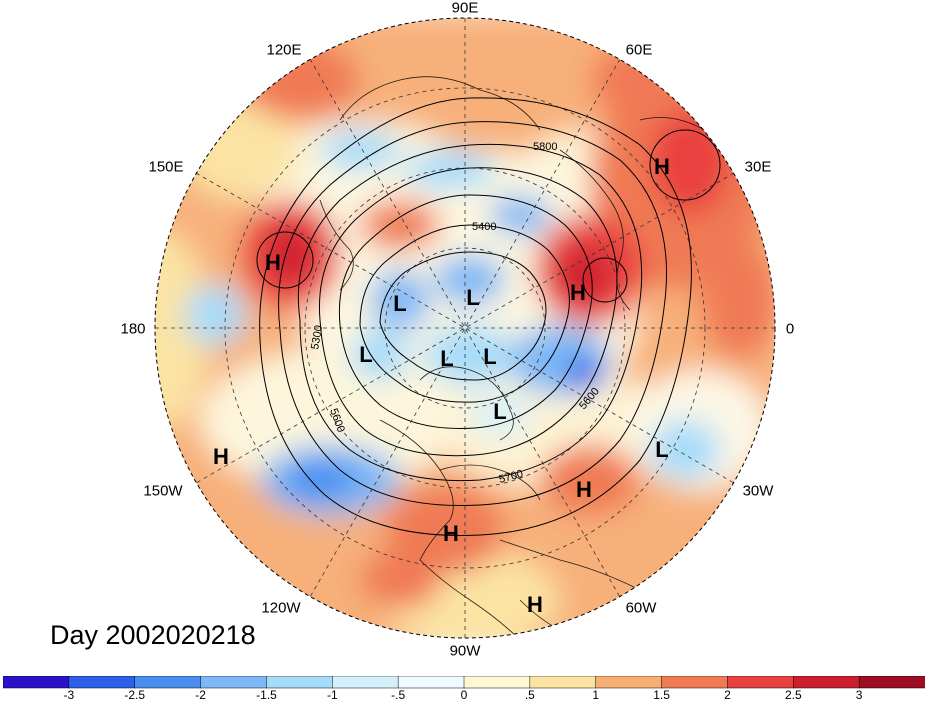 The width and height of the screenshot is (928, 702). What do you see at coordinates (578, 292) in the screenshot?
I see `high-north-atlantic-marker: H` at bounding box center [578, 292].